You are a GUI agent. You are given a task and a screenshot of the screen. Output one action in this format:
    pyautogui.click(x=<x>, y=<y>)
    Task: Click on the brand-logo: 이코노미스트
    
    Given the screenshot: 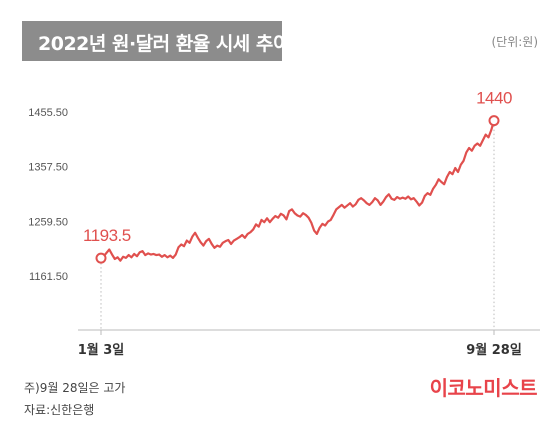 What is the action you would take?
    pyautogui.click(x=483, y=388)
    